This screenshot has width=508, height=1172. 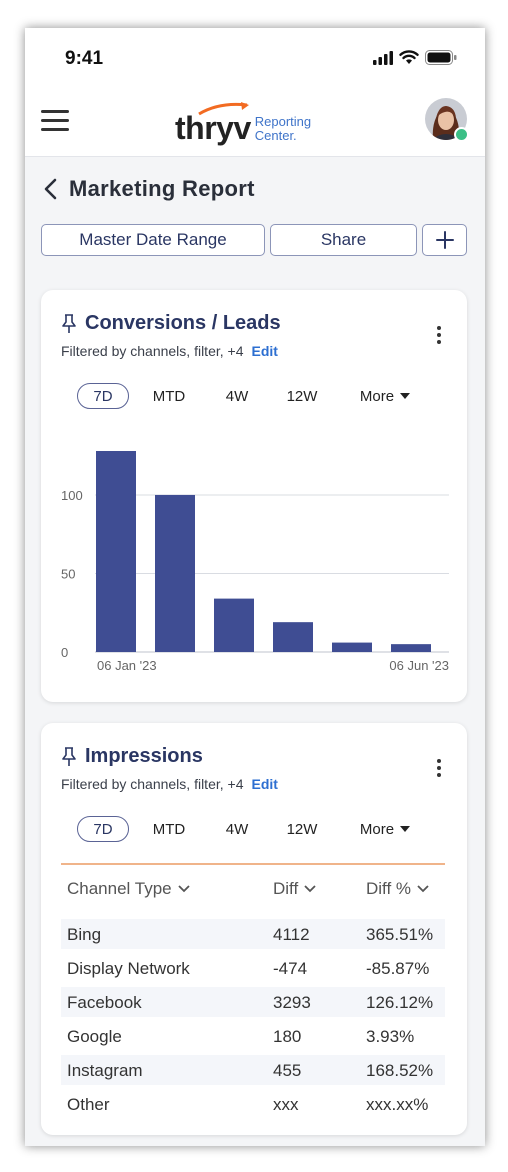 What do you see at coordinates (253, 864) in the screenshot?
I see `table-header-rule` at bounding box center [253, 864].